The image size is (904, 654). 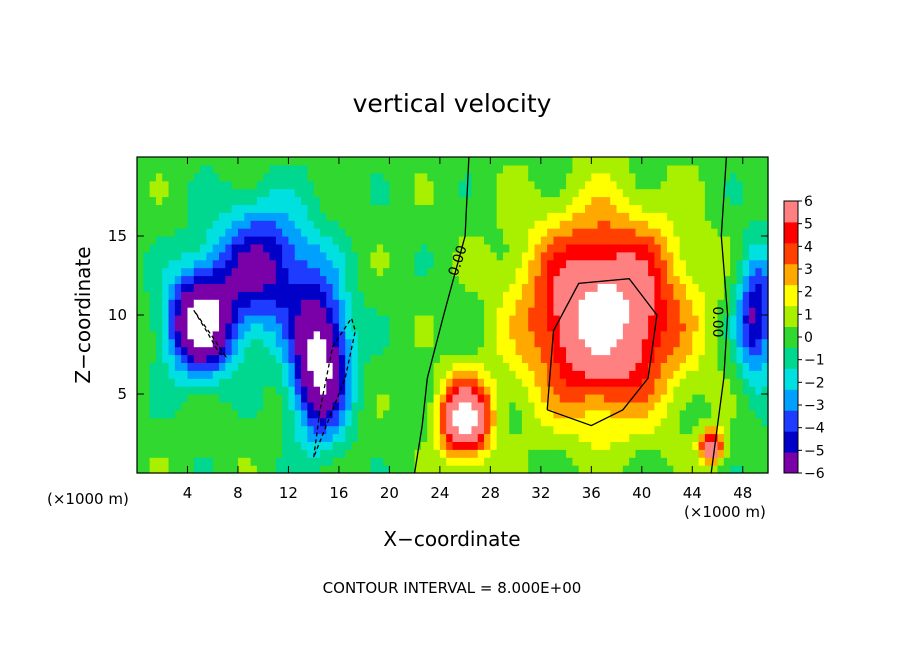 I want to click on y-tick-label: 10, so click(x=117, y=315).